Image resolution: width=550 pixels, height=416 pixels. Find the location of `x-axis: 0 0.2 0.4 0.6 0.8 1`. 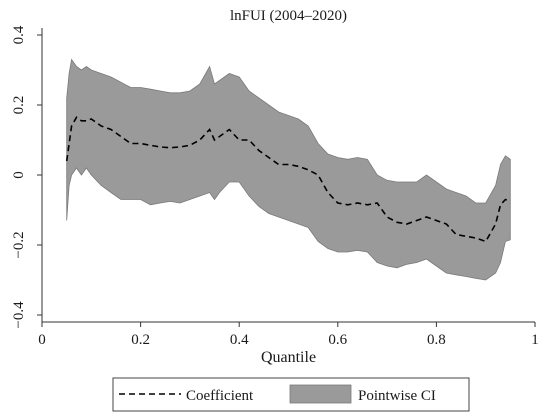

x-axis: 0 0.2 0.4 0.6 0.8 1 is located at coordinates (288, 334).